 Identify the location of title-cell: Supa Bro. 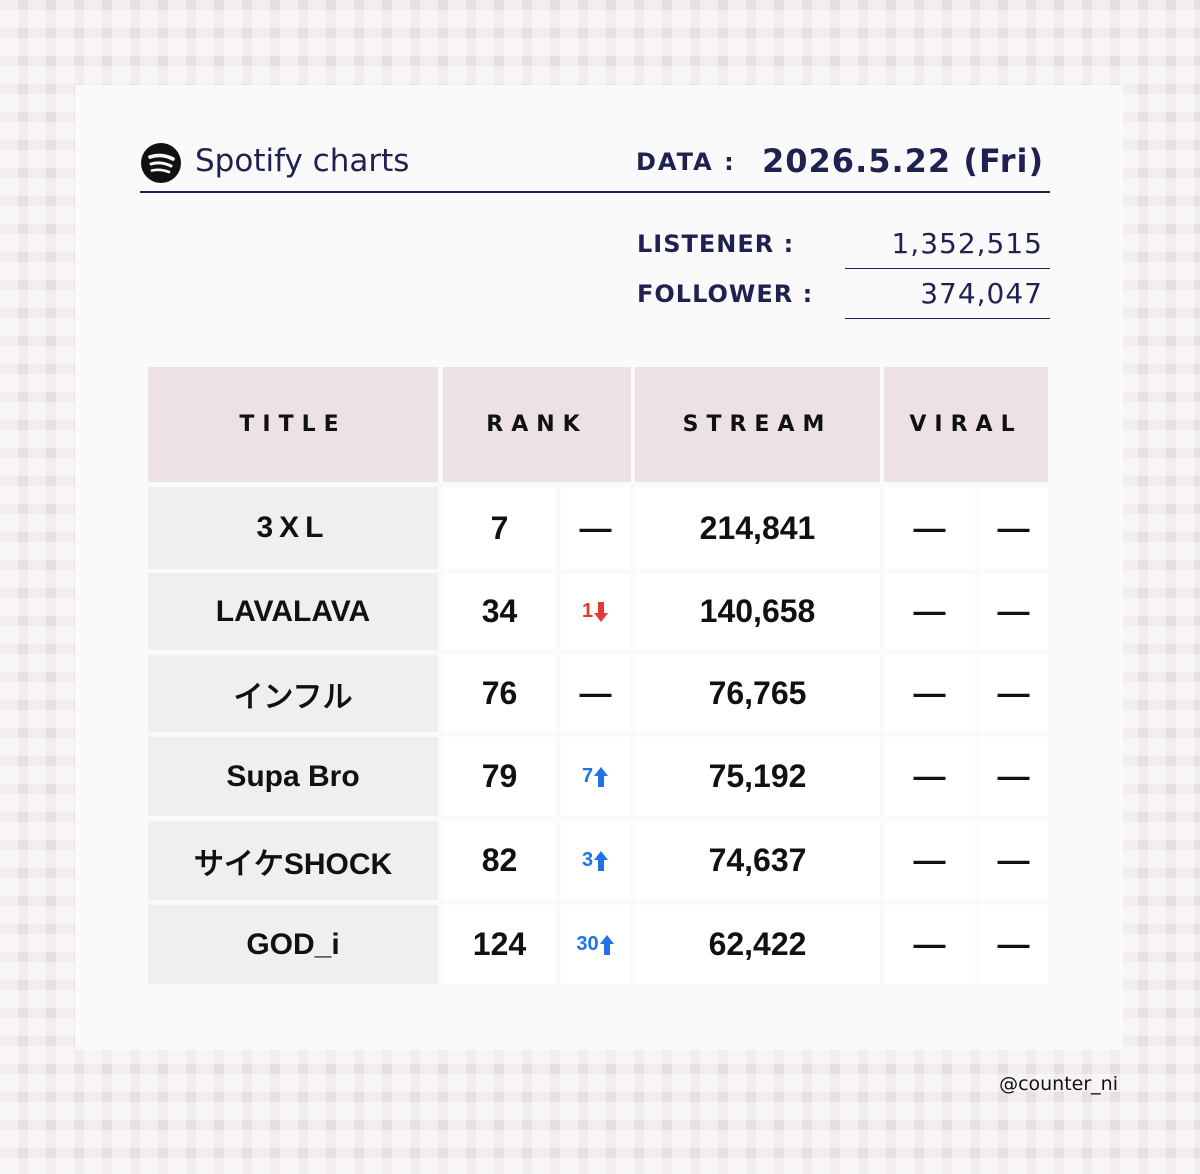
(293, 776).